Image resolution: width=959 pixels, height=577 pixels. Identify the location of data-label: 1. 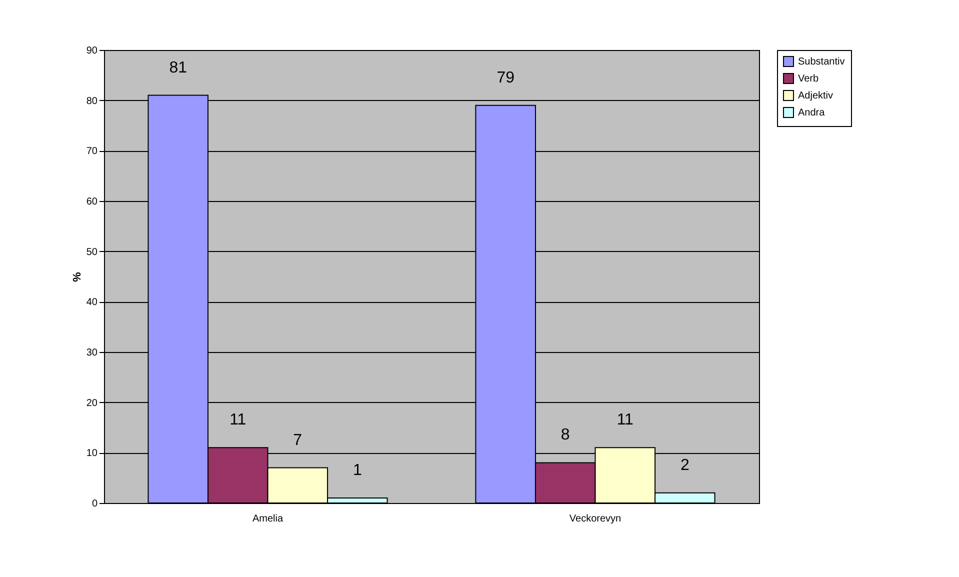
(357, 470).